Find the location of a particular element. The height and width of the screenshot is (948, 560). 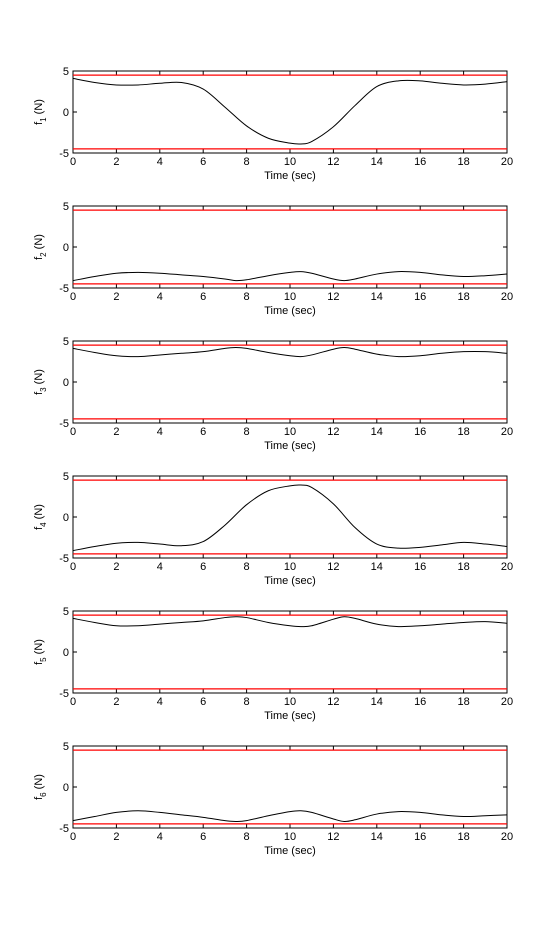

y-axis-label-subscript: 5 is located at coordinates (43, 659).